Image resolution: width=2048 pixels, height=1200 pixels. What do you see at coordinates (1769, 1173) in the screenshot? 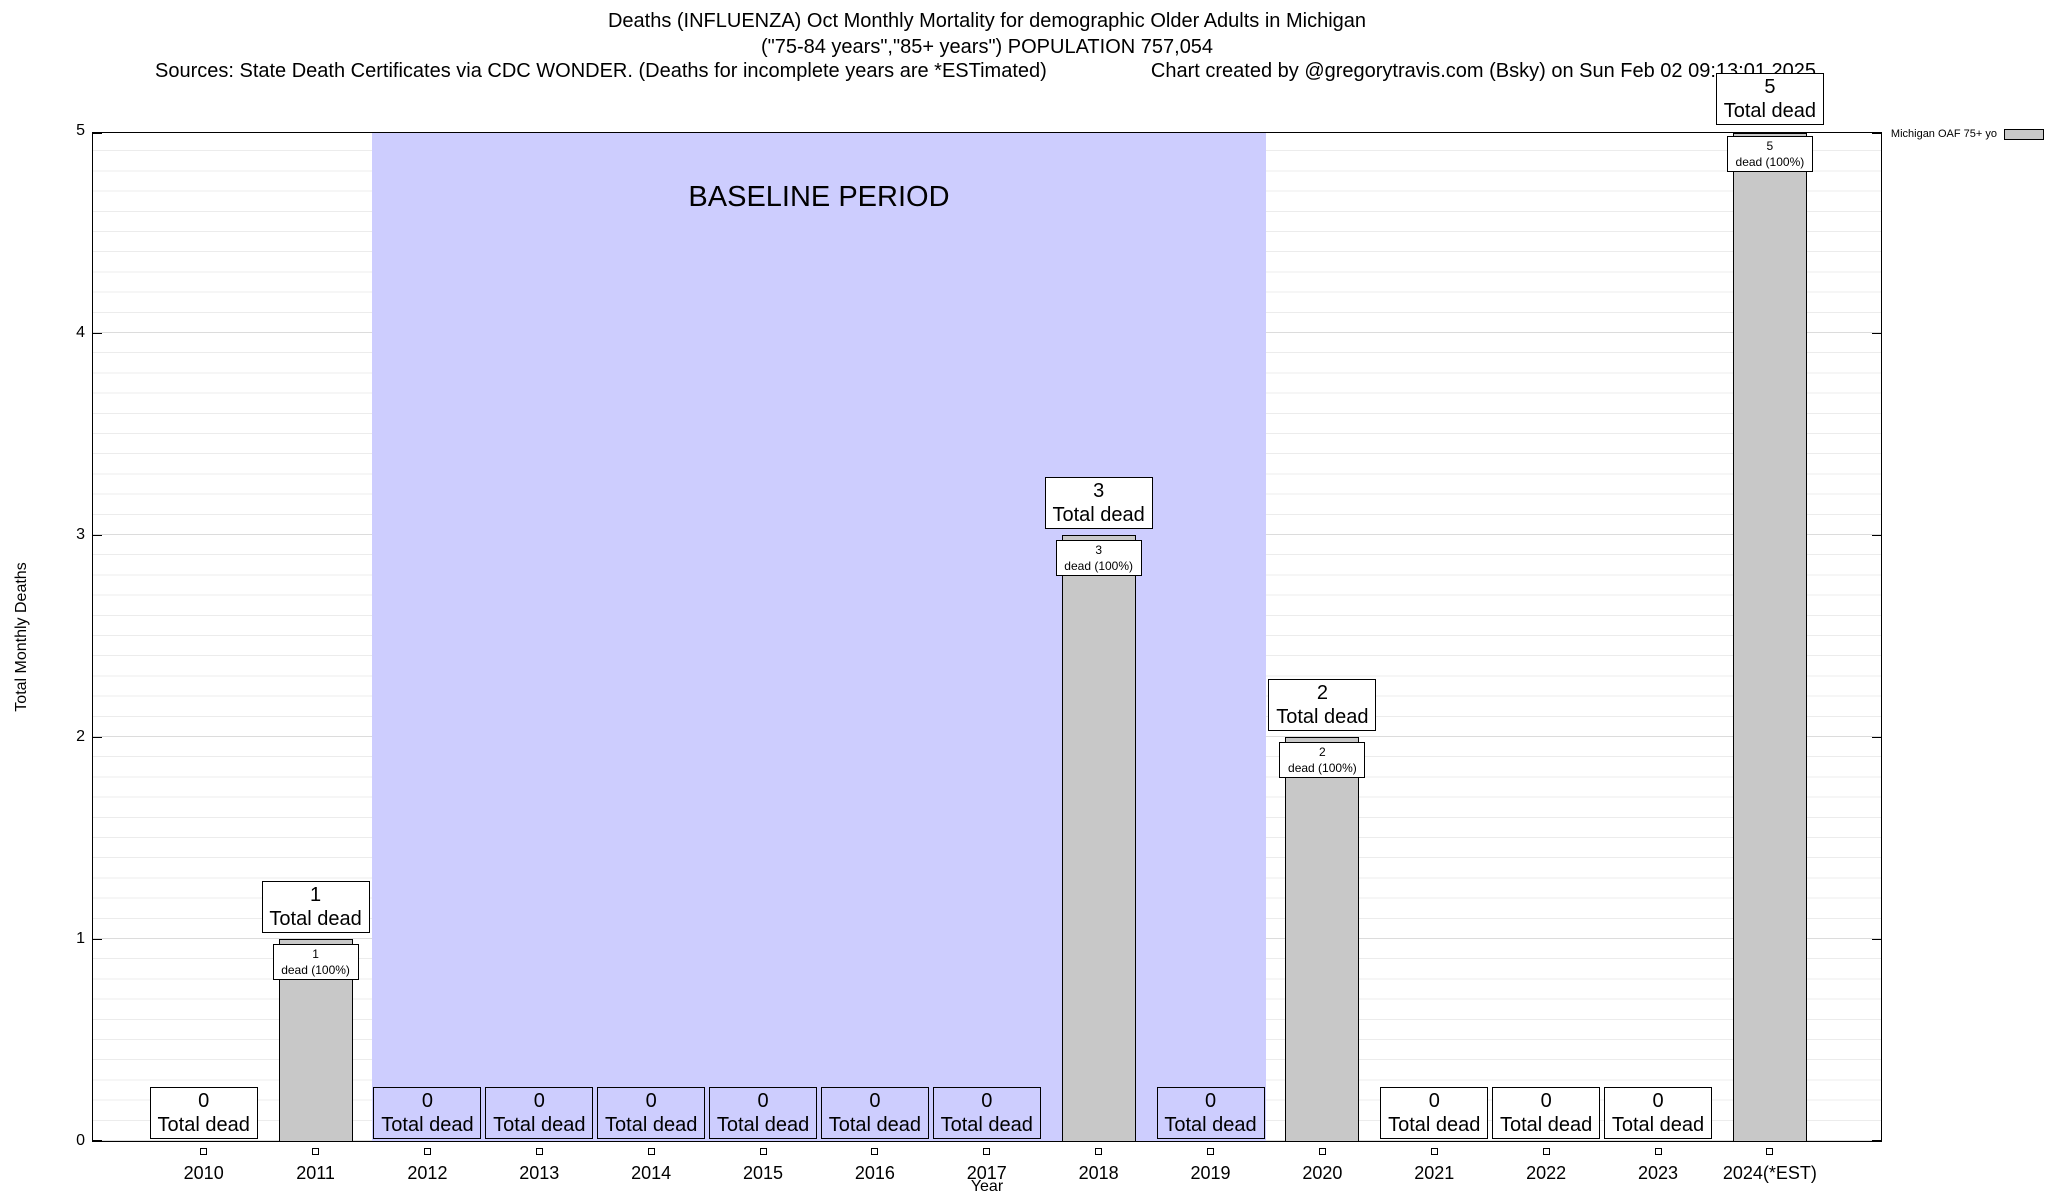
I see `x-tick-label-2024(*EST): 2024(*EST)` at bounding box center [1769, 1173].